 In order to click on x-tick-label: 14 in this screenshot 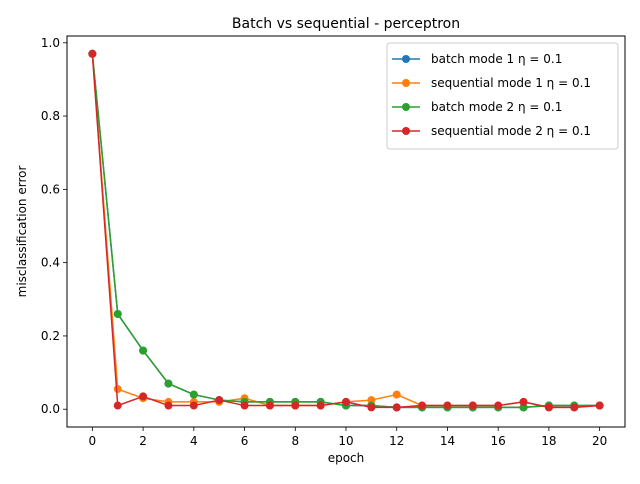, I will do `click(447, 441)`.